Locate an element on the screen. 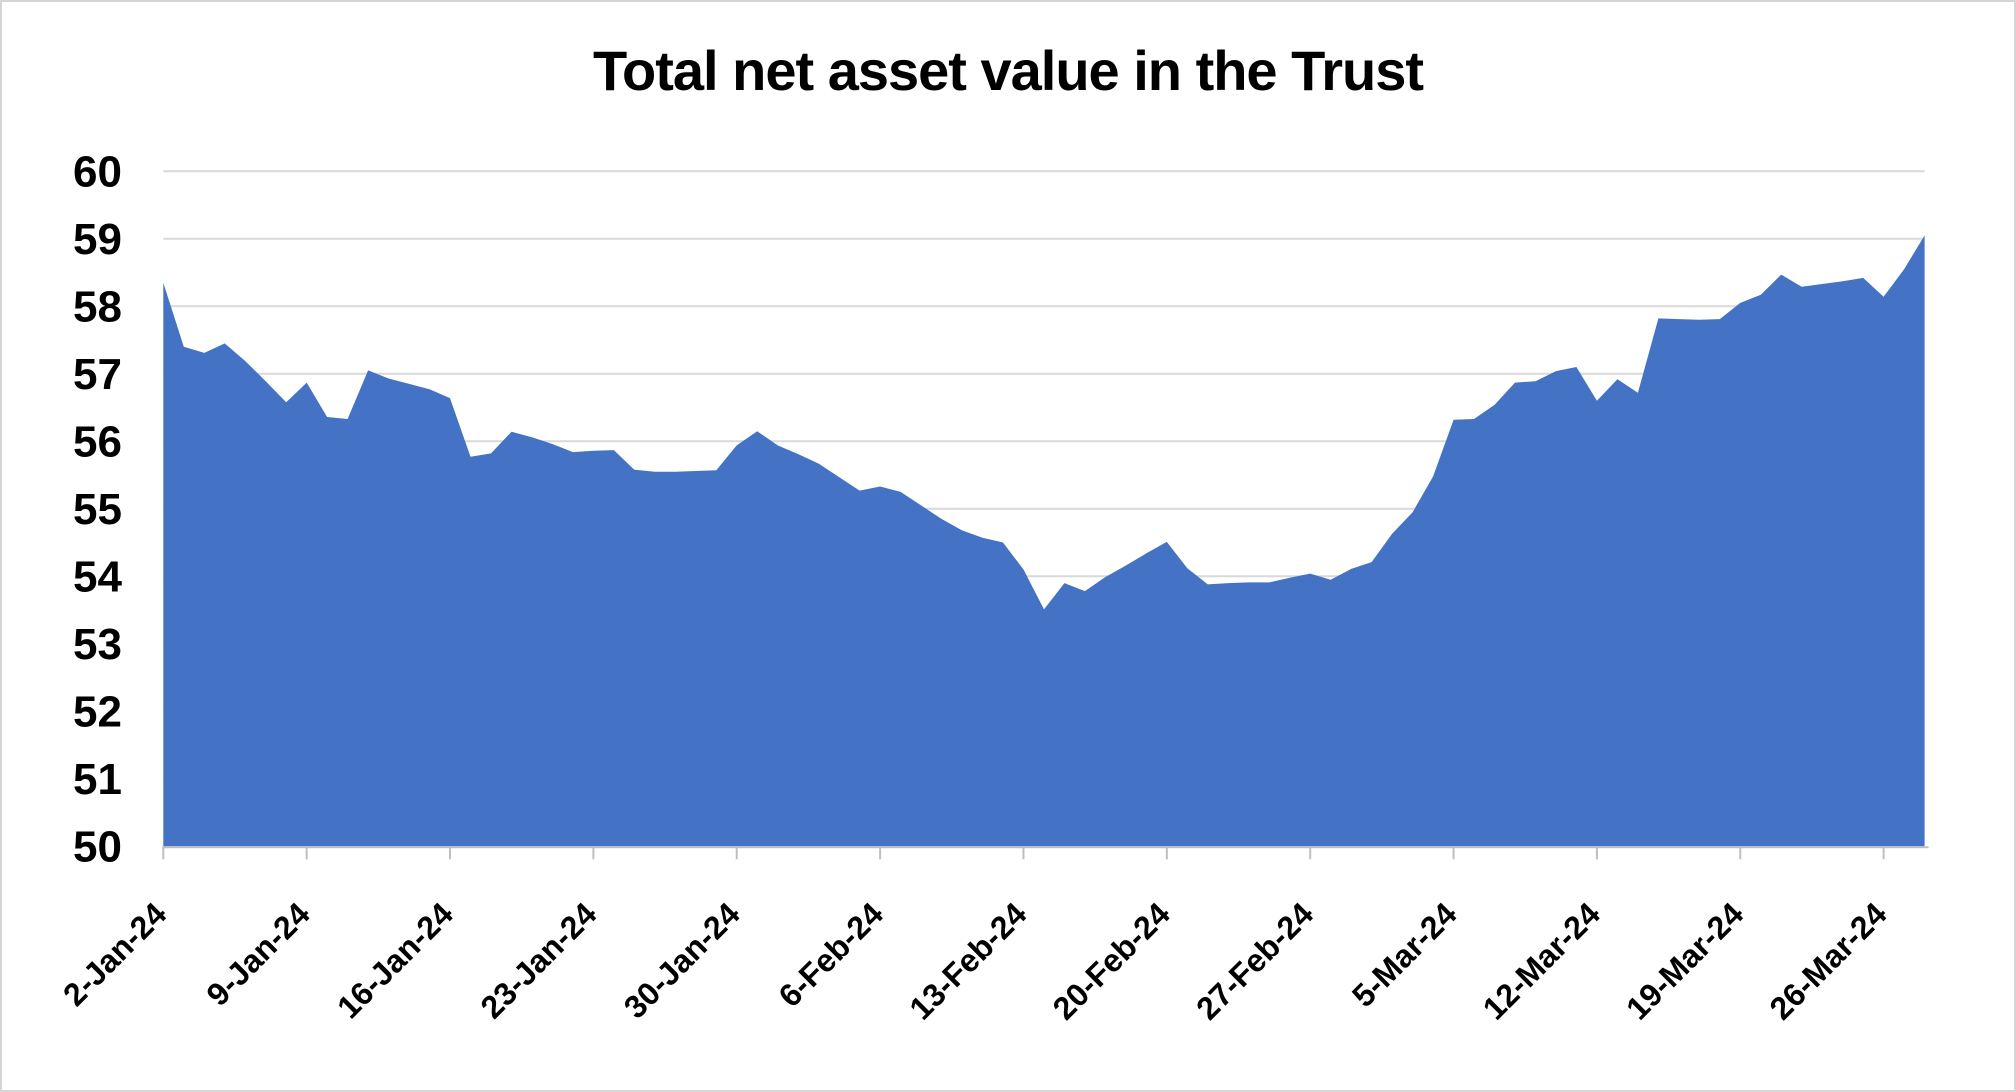 This screenshot has width=2016, height=1092. x-tick-label: 12-Mar-24 is located at coordinates (1541, 960).